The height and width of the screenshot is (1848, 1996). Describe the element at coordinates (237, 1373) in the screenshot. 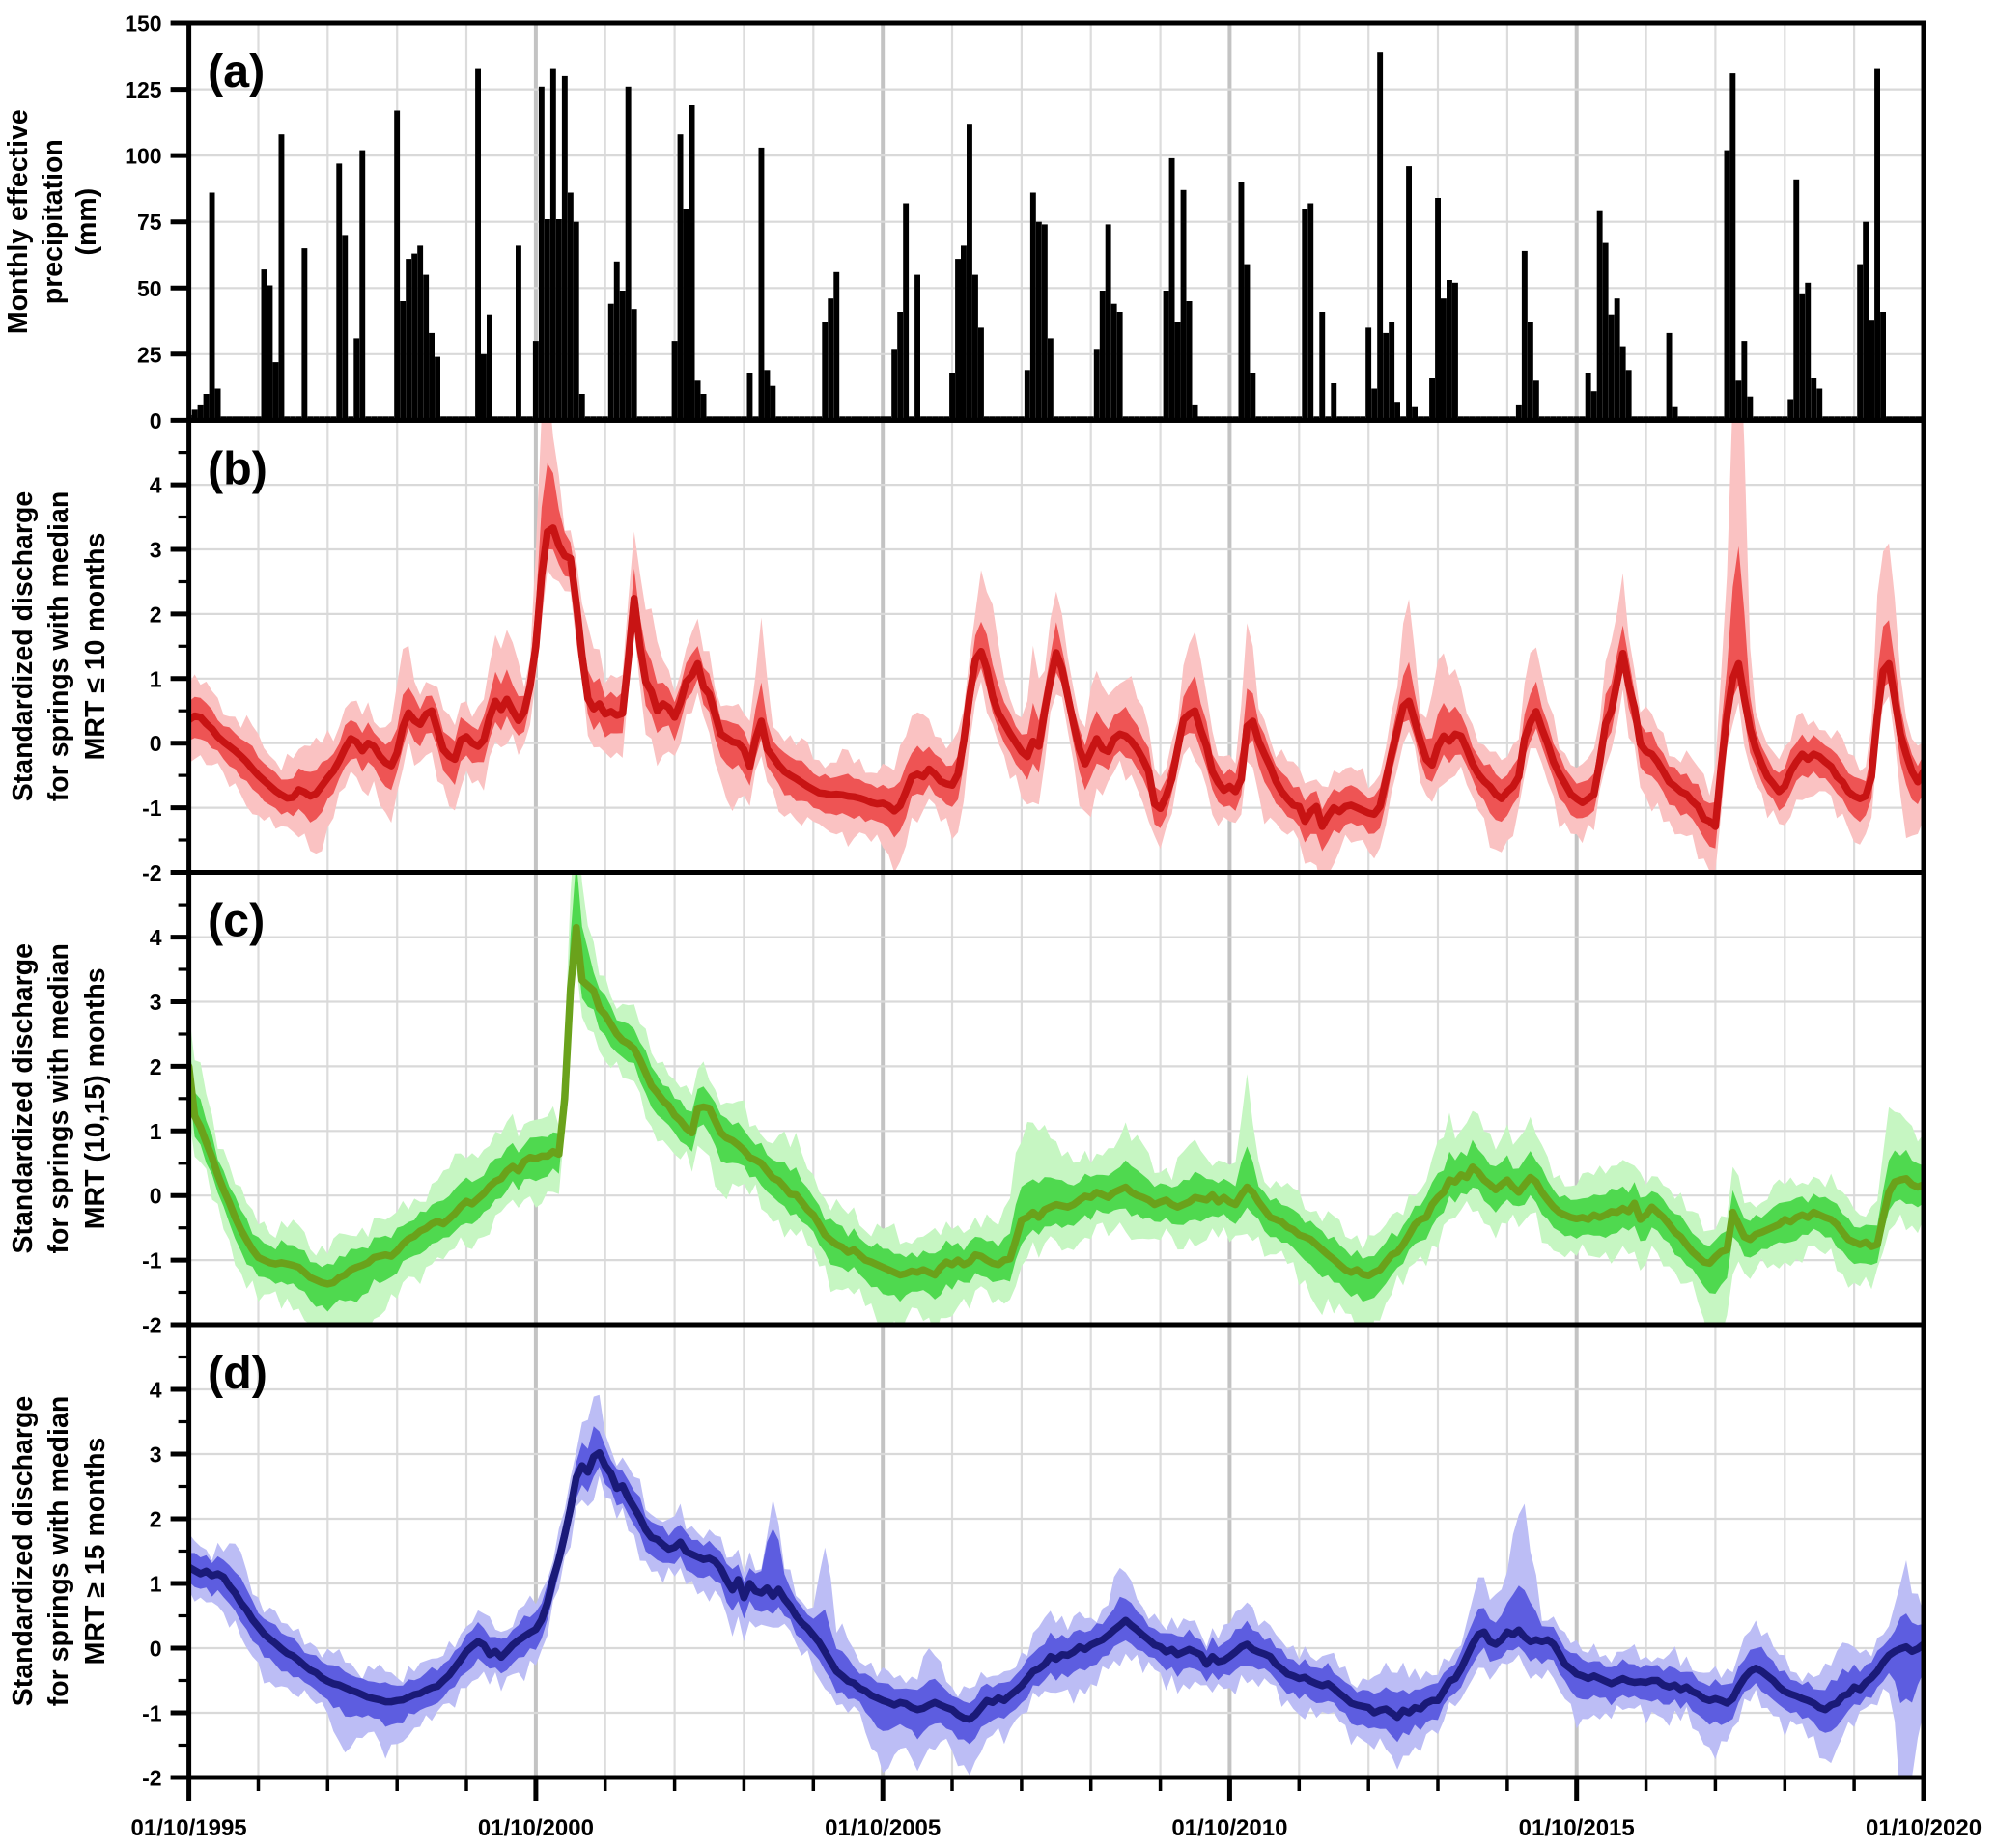

I see `svg-text: (d)` at that location.